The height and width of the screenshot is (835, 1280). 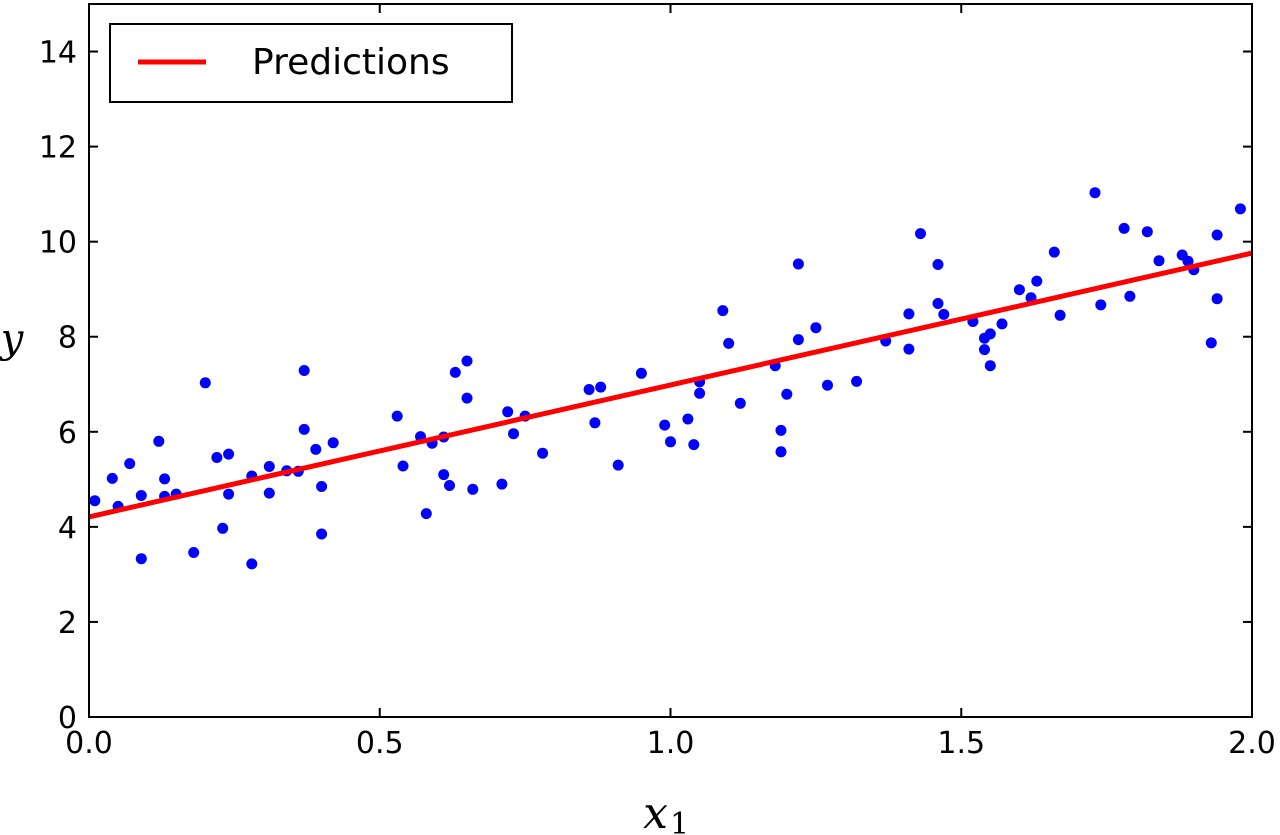 What do you see at coordinates (671, 743) in the screenshot?
I see `x-tick-label: 1.0` at bounding box center [671, 743].